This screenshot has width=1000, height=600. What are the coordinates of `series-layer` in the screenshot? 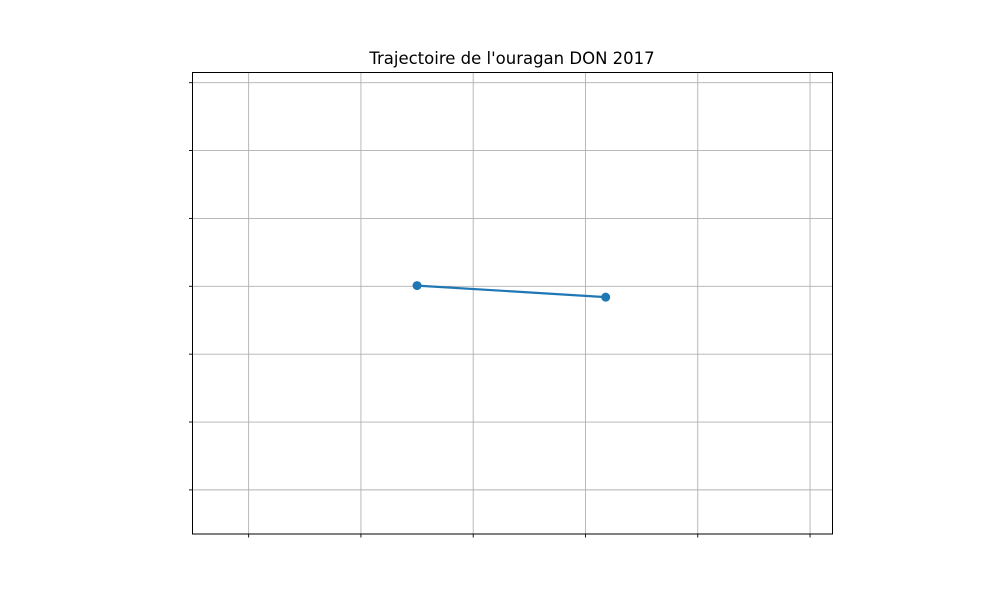 It's located at (511, 291).